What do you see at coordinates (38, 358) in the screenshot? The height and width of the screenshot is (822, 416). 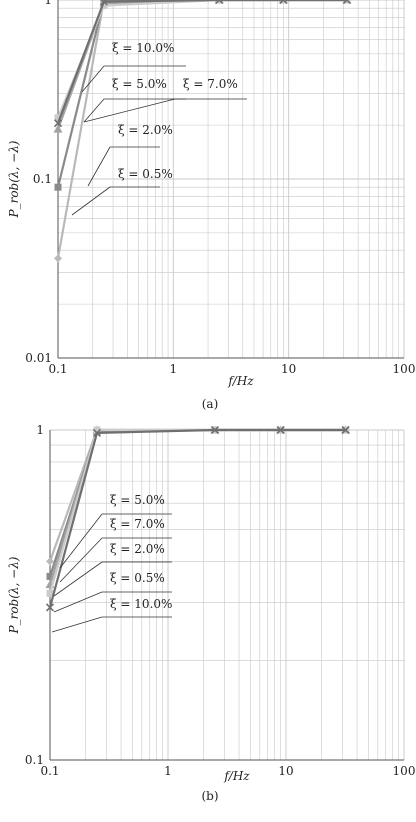 I see `y-tick-label: 0.01` at bounding box center [38, 358].